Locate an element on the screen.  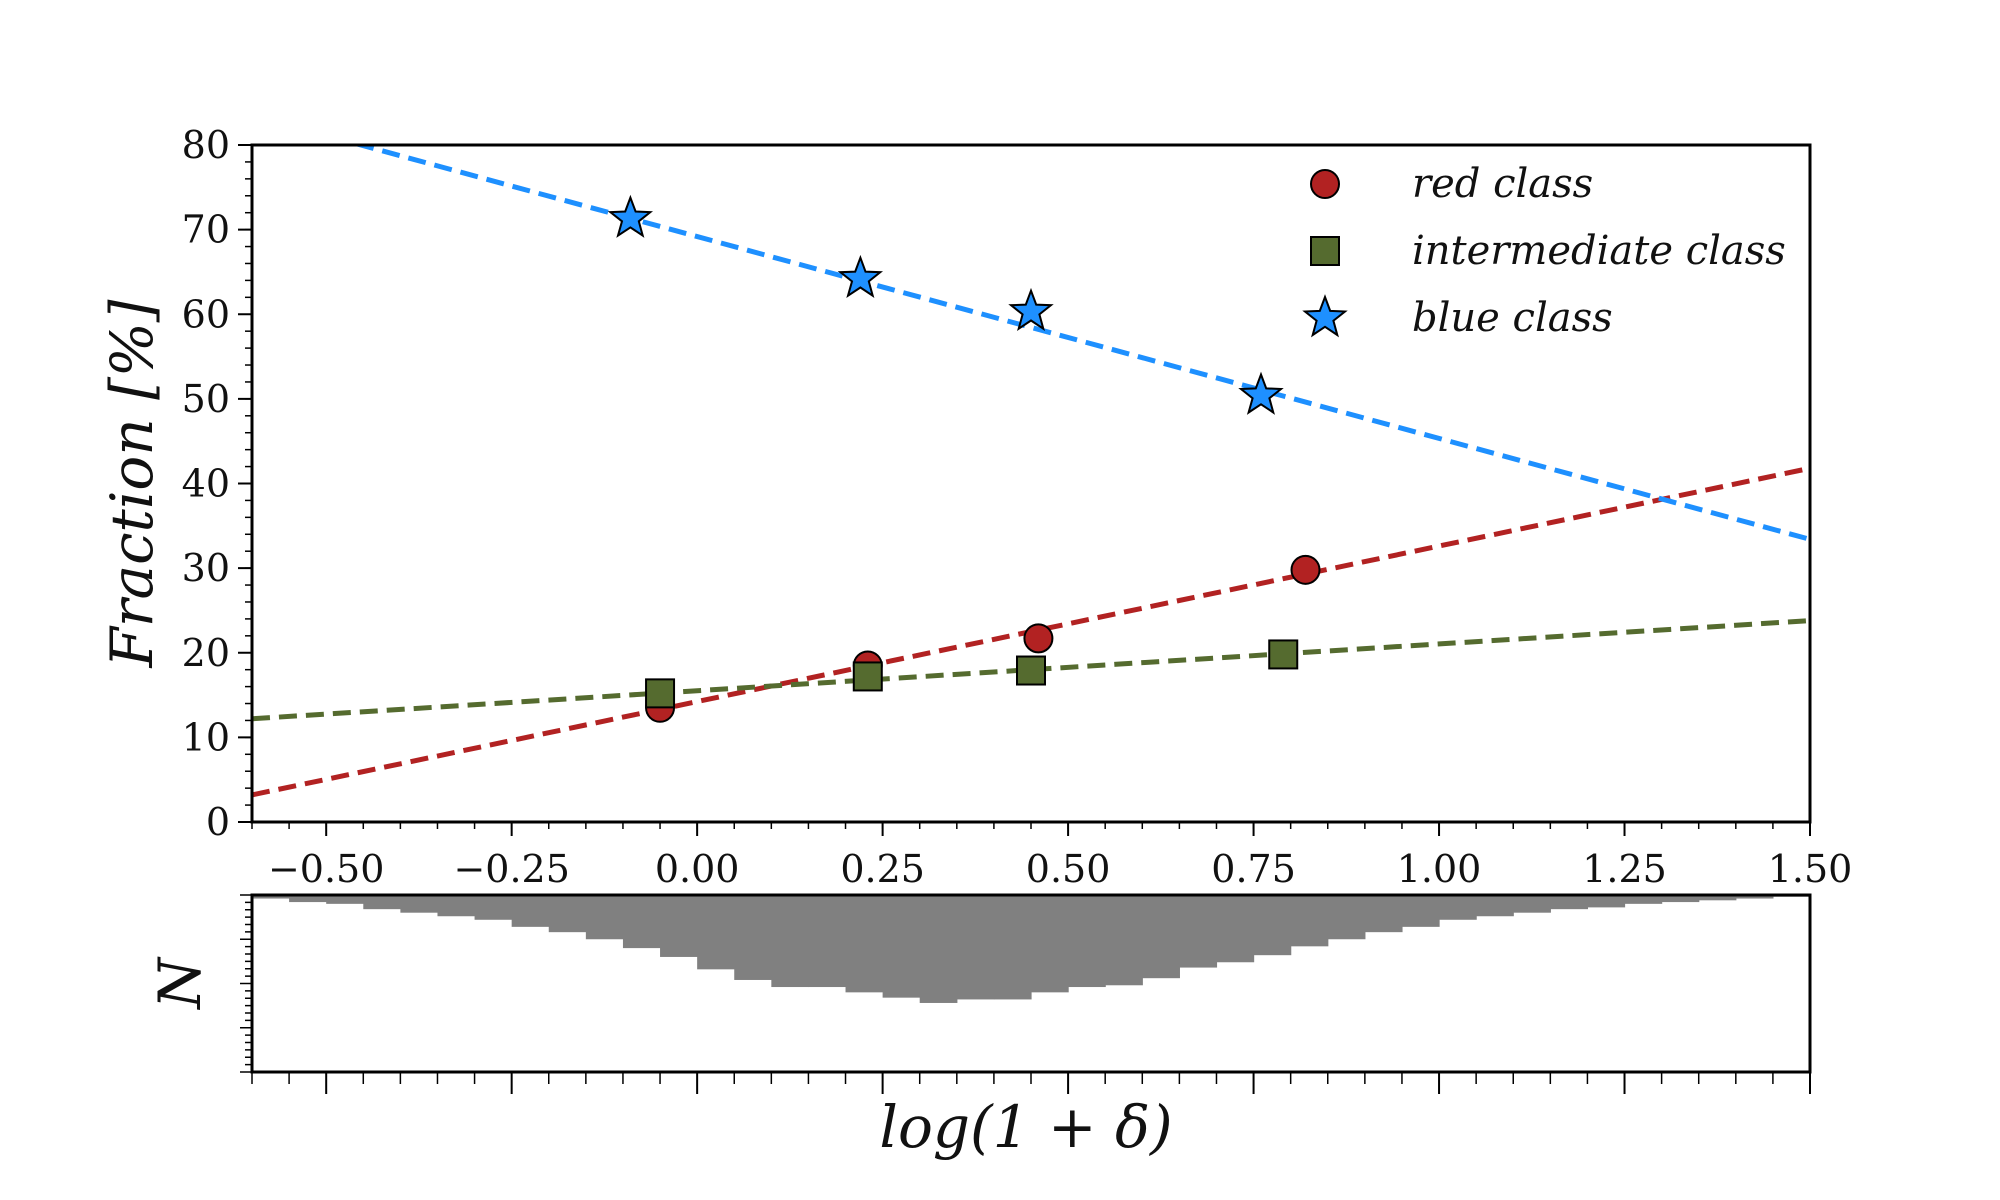
x-tick-label: −0.25 is located at coordinates (511, 869).